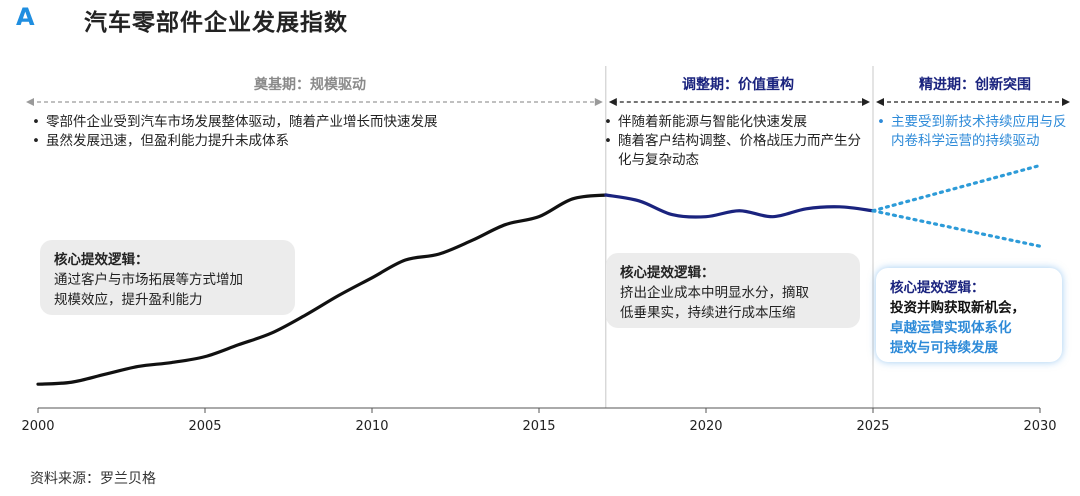  Describe the element at coordinates (310, 85) in the screenshot. I see `phase-label-foundation: 奠基期：规模驱动` at that location.